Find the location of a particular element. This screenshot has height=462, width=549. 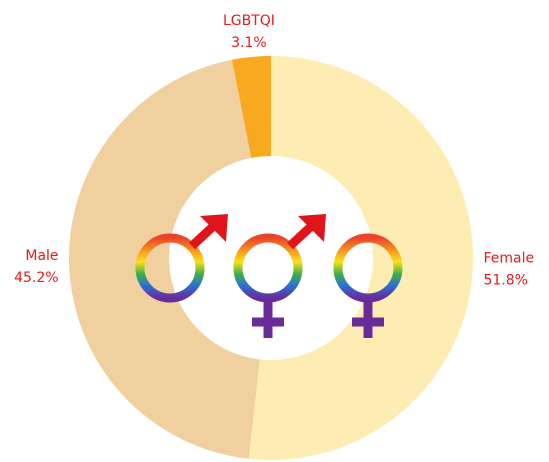

slice-value-label: 45.2% is located at coordinates (36, 278).